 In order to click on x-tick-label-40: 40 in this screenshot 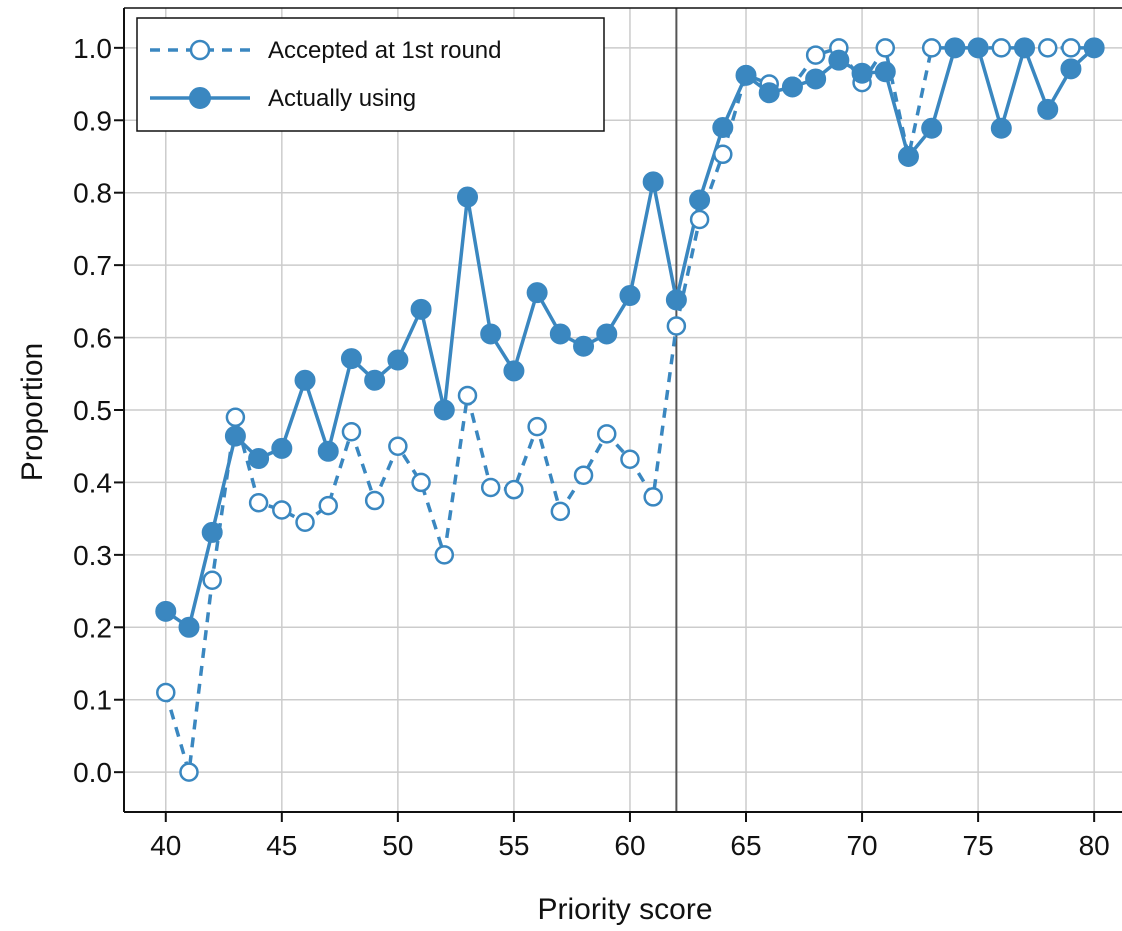, I will do `click(165, 845)`.